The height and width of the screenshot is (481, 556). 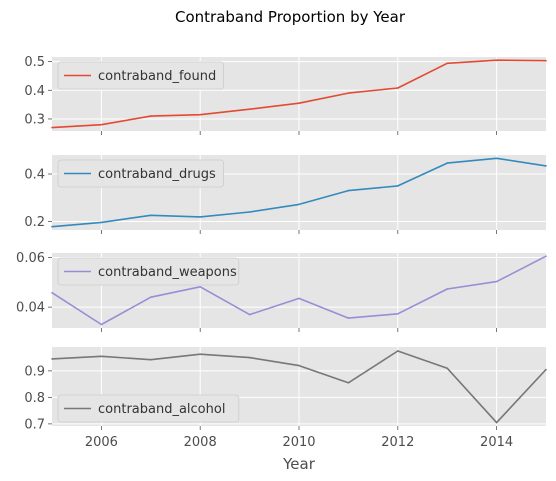 What do you see at coordinates (397, 442) in the screenshot?
I see `x-tick-label: 2012` at bounding box center [397, 442].